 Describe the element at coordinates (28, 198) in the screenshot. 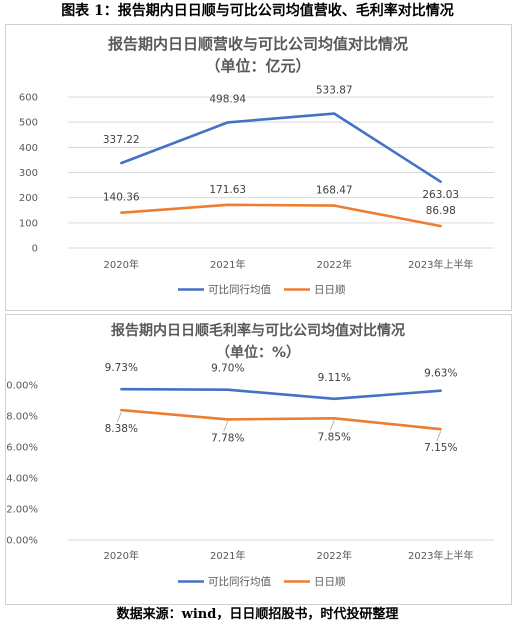

I see `y-tick-label: 200` at that location.